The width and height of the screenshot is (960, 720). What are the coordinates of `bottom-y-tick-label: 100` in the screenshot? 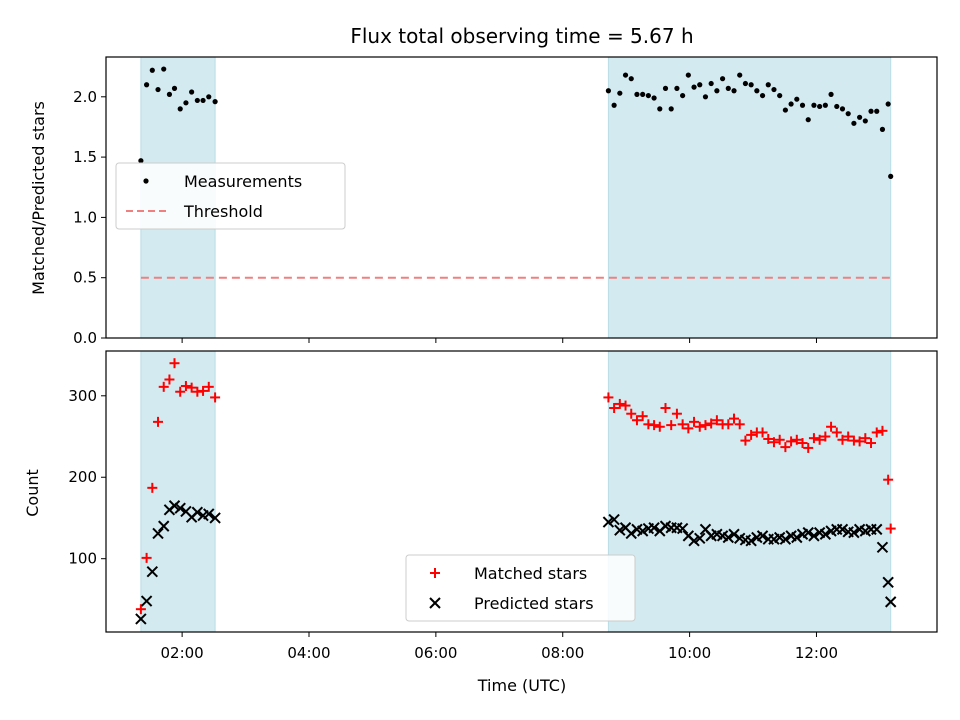 It's located at (82, 559).